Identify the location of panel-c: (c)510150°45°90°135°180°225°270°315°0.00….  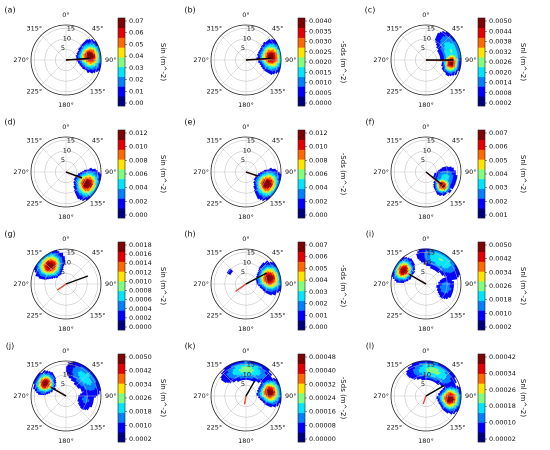
(446, 57).